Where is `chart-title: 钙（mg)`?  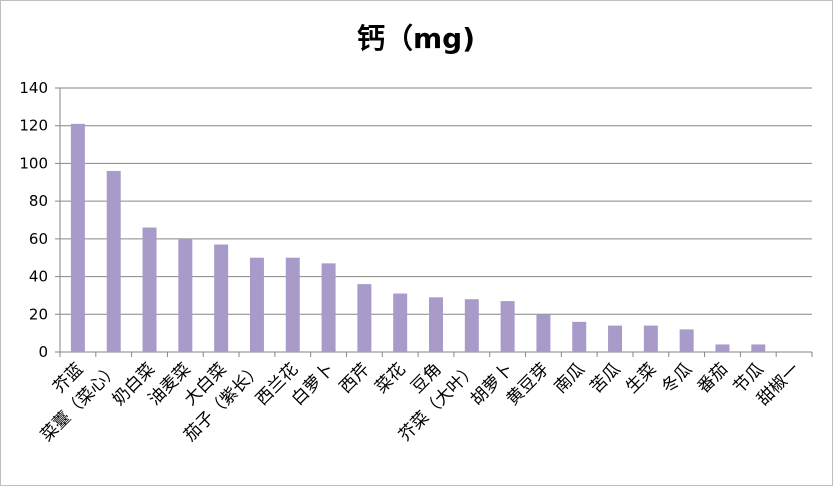
chart-title: 钙（mg) is located at coordinates (416, 38).